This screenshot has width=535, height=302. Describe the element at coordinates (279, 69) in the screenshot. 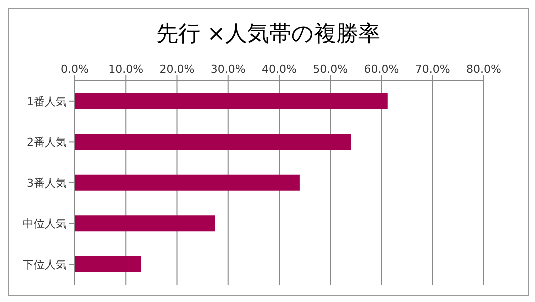

I see `x-tick-label: 40.0%` at that location.